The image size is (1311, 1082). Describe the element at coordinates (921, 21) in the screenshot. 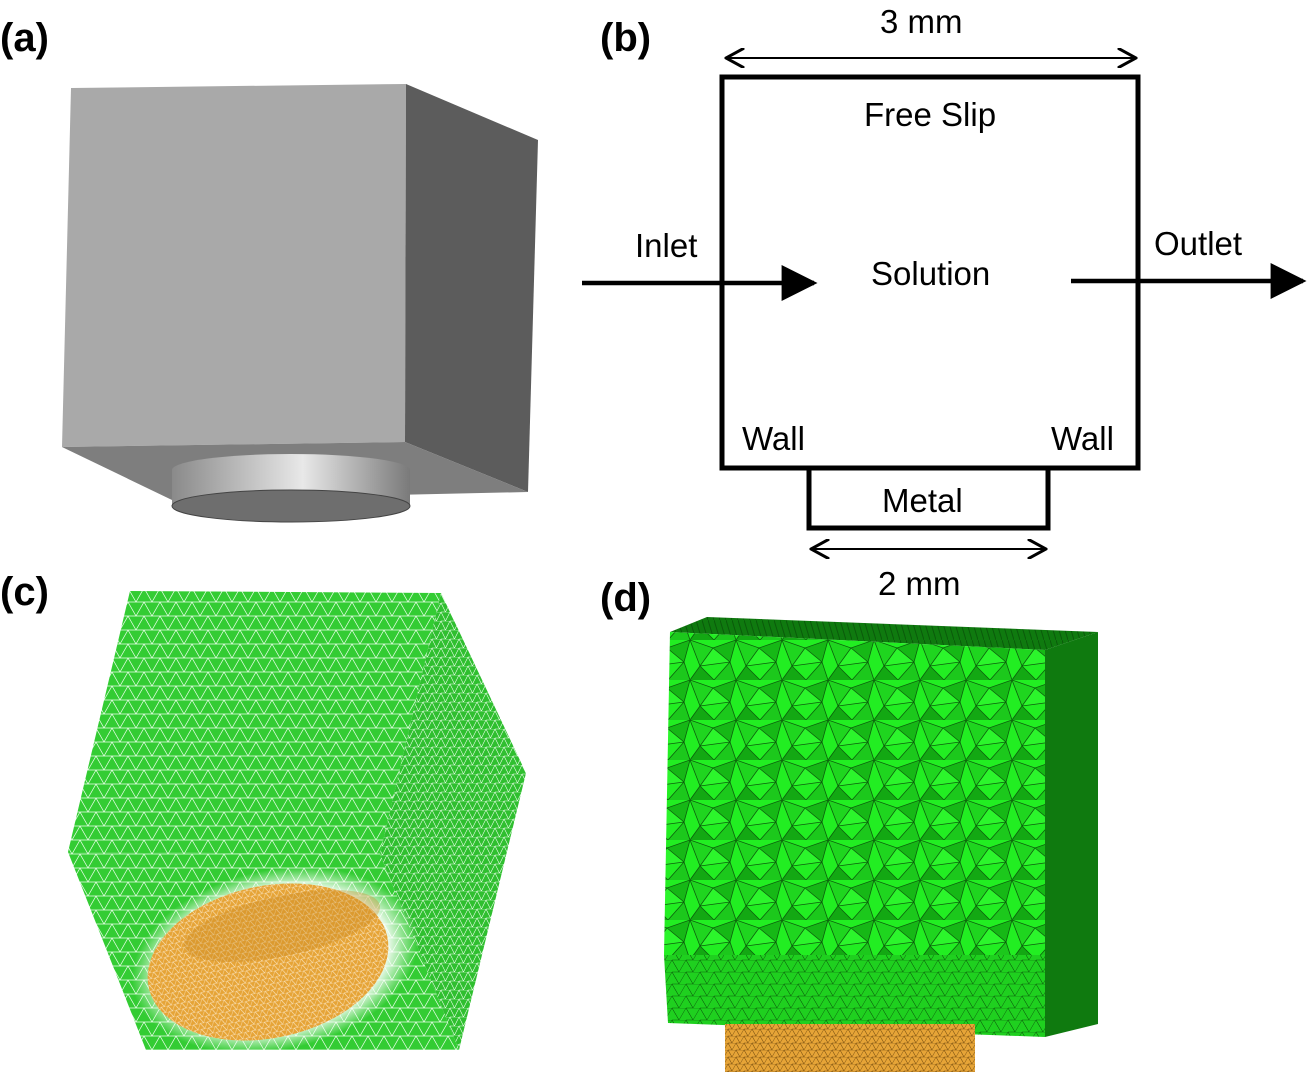

I see `top-dimension-label: 3 mm` at that location.